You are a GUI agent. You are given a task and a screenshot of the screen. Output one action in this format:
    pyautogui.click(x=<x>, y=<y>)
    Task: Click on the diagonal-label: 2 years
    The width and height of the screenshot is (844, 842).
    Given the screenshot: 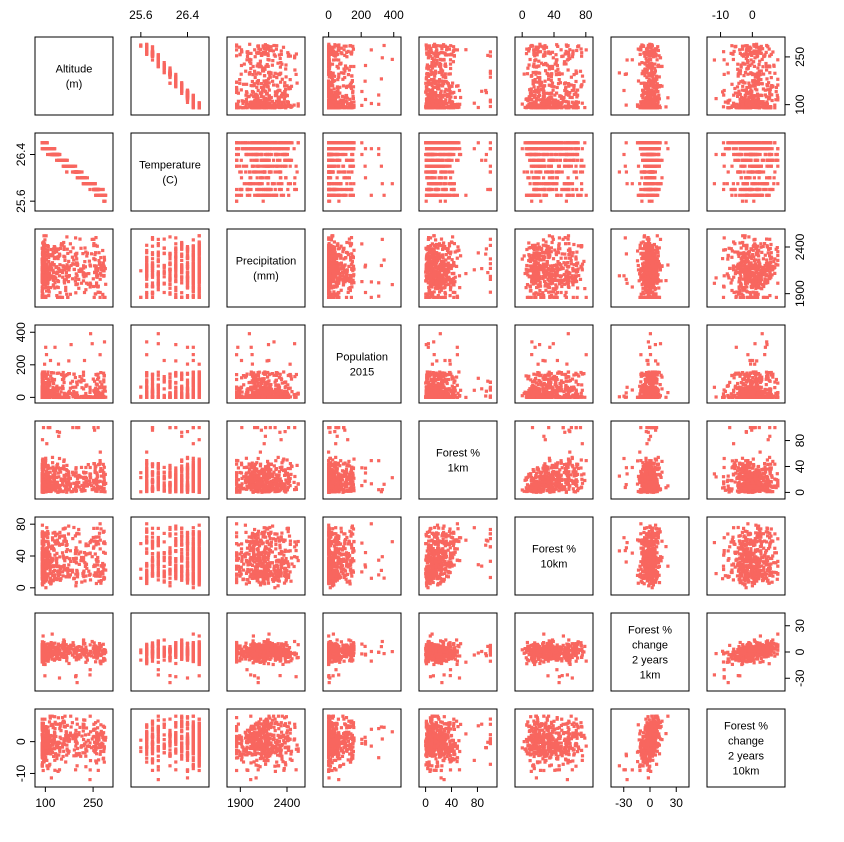 What is the action you would take?
    pyautogui.click(x=746, y=757)
    